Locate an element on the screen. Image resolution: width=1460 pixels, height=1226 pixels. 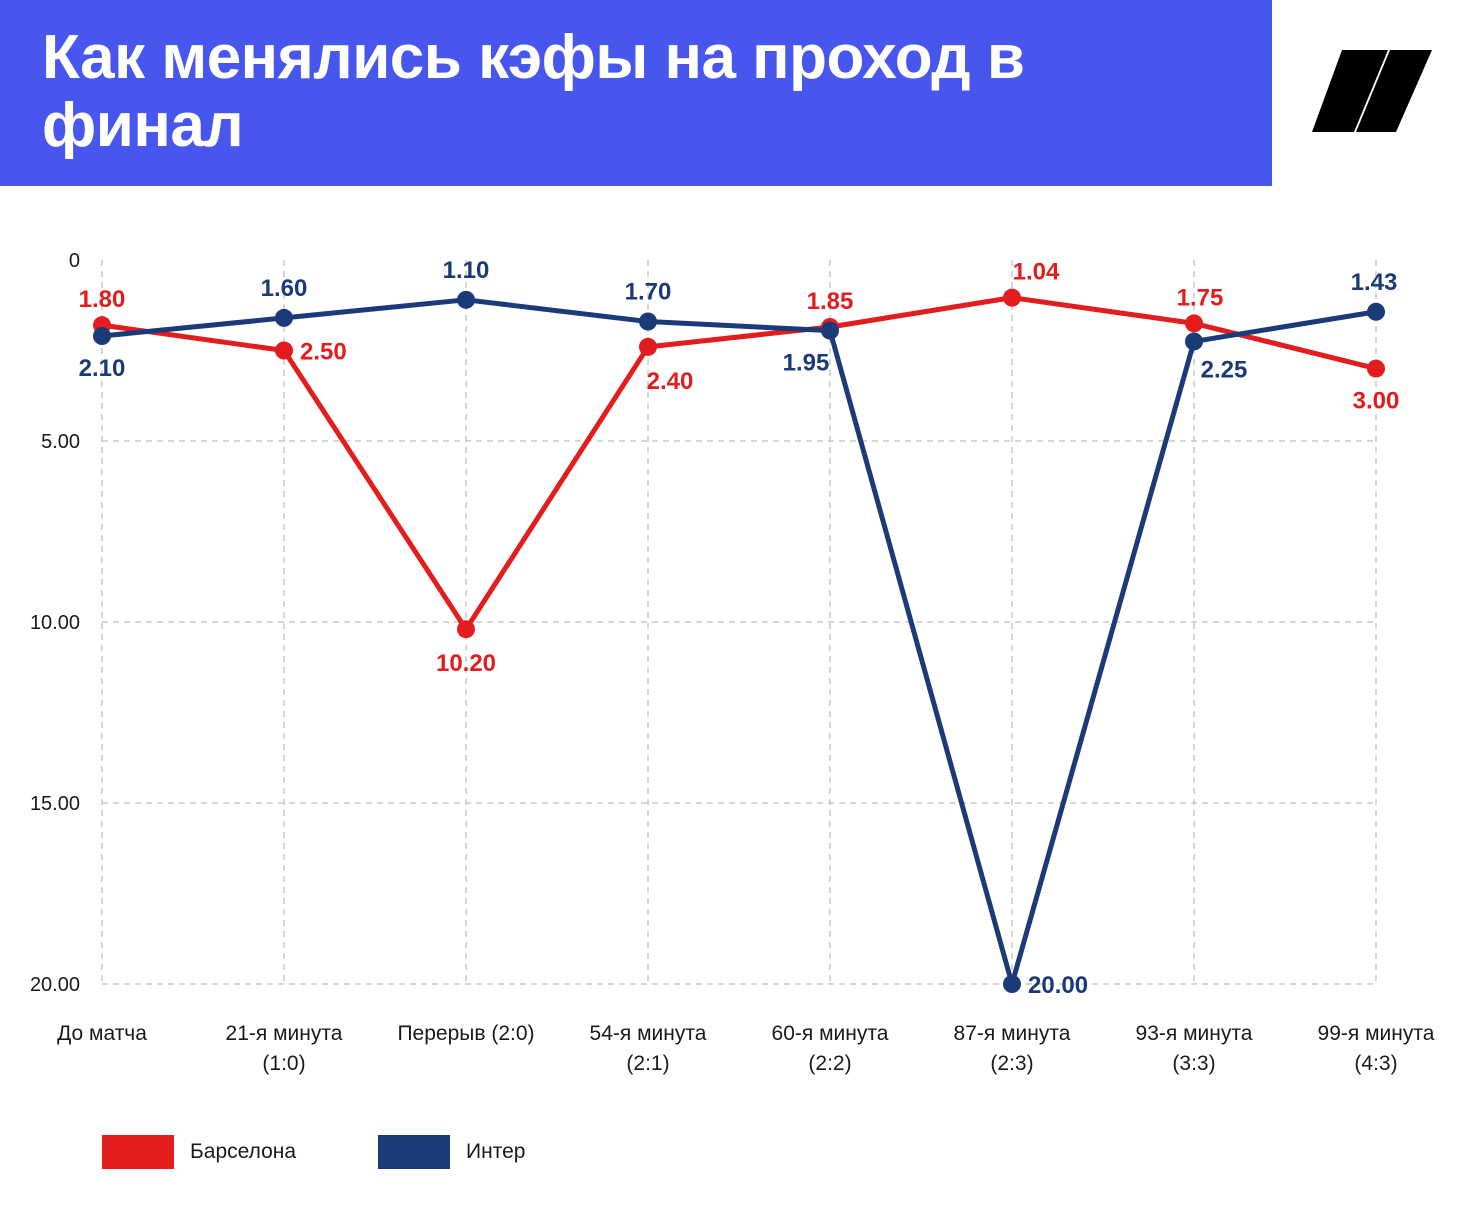
data-label-inter: 1.95 is located at coordinates (806, 363).